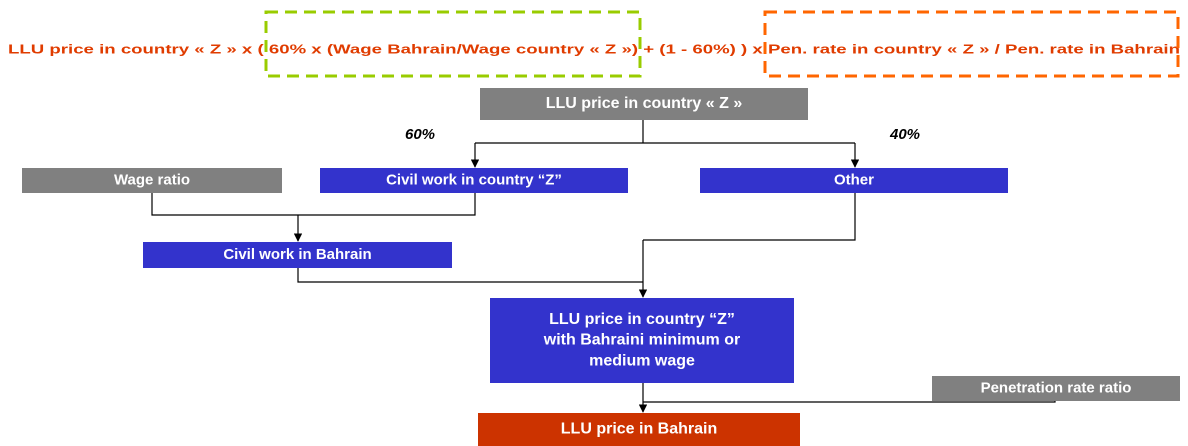 This screenshot has height=446, width=1188. I want to click on node-label: Other, so click(854, 179).